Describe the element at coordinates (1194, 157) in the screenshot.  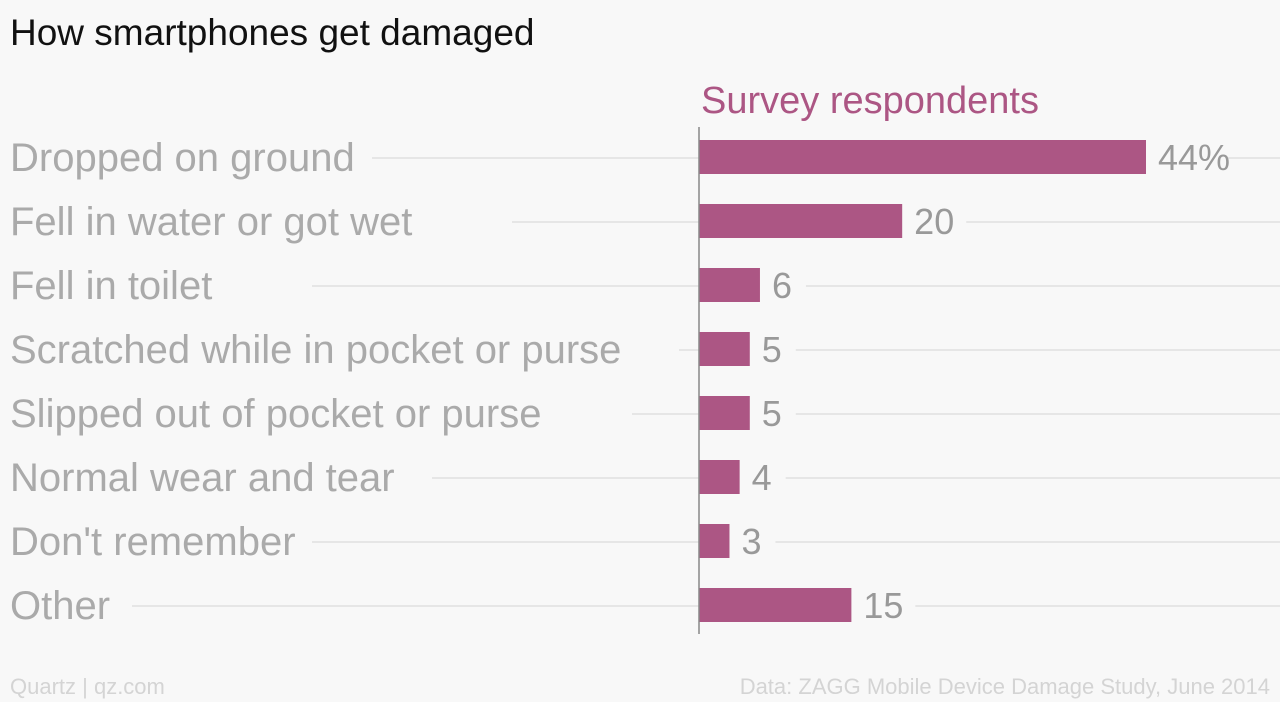
I see `value-label: 44%` at that location.